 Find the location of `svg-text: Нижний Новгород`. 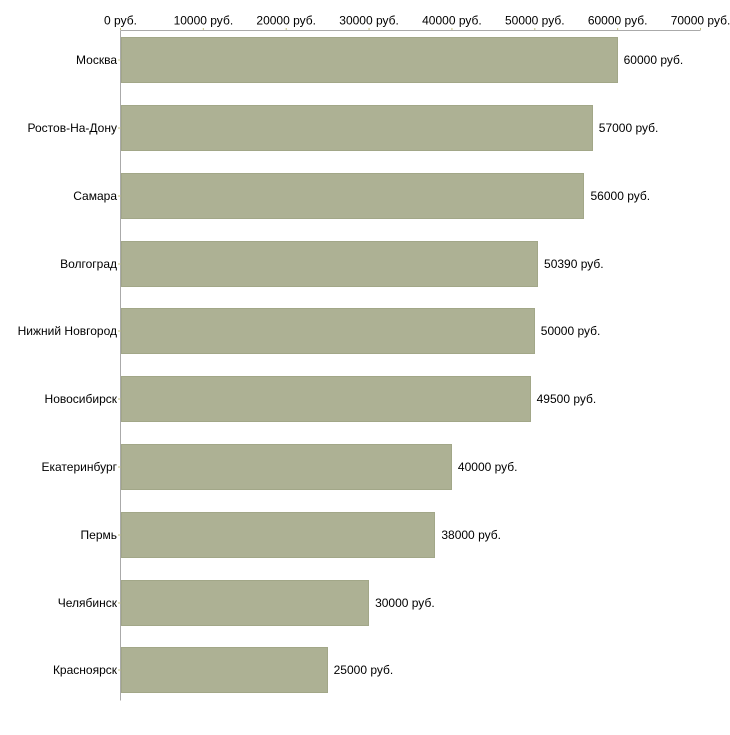

svg-text: Нижний Новгород is located at coordinates (67, 331).